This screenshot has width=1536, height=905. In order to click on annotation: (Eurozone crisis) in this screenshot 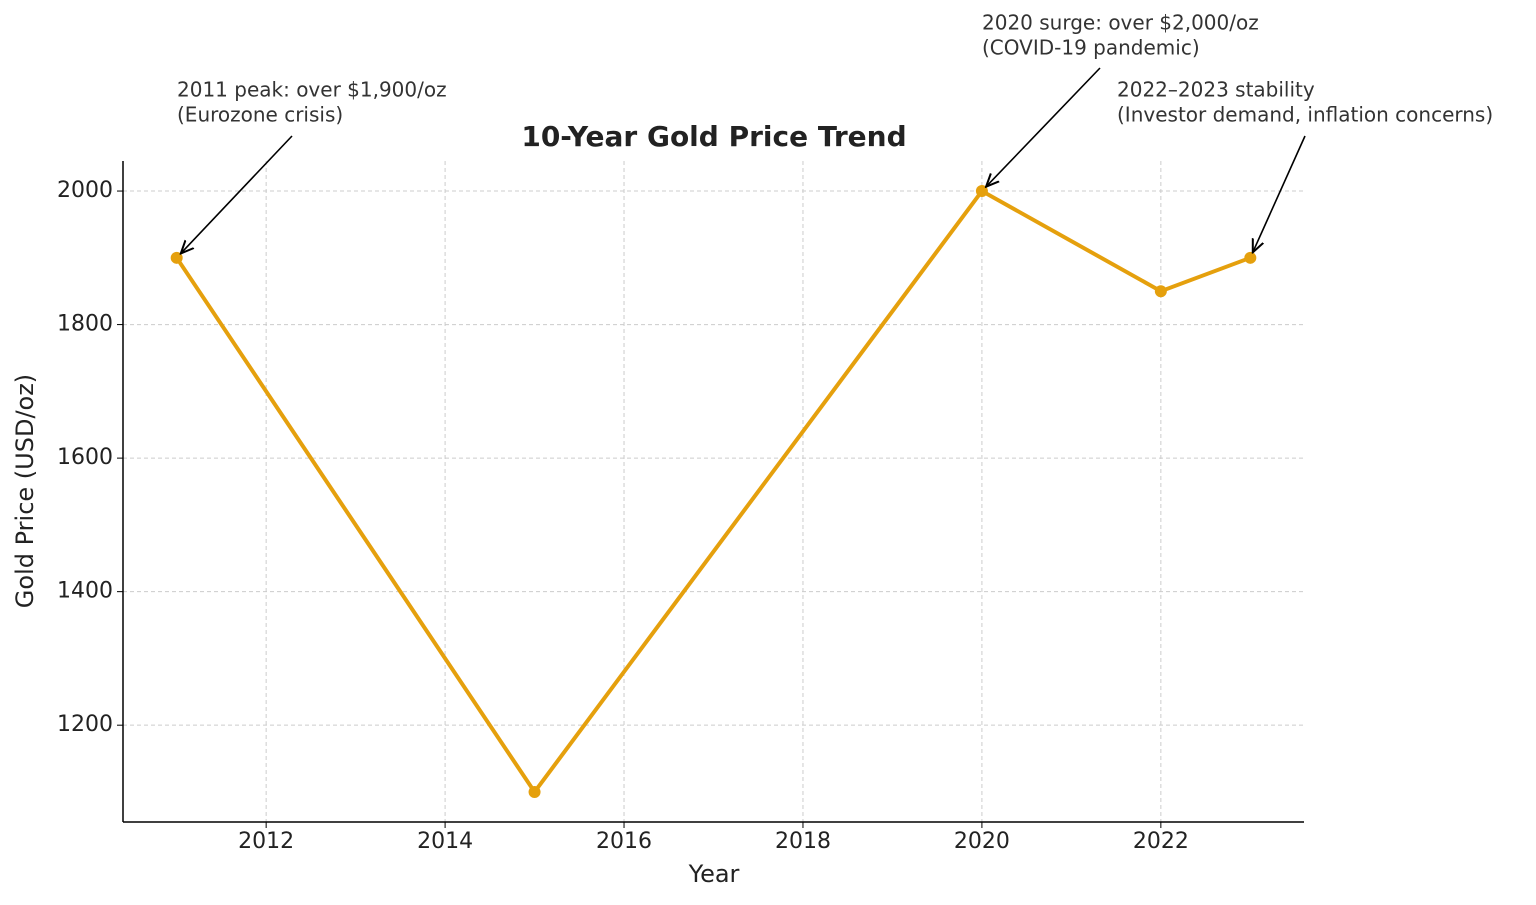, I will do `click(260, 115)`.